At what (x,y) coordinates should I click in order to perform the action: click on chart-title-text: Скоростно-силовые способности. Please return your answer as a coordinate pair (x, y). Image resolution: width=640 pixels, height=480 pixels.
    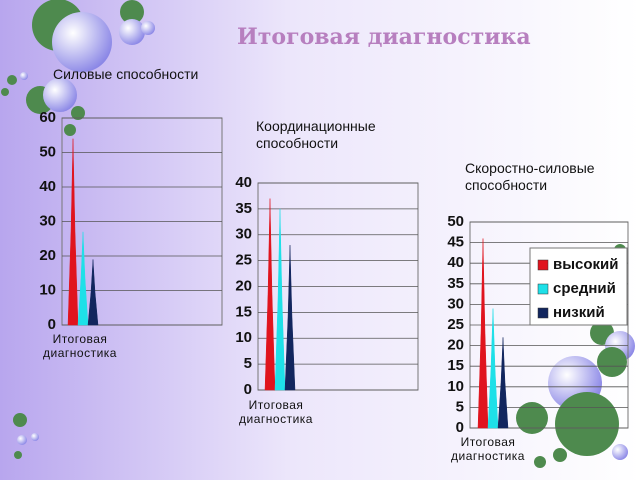
    Looking at the image, I should click on (530, 176).